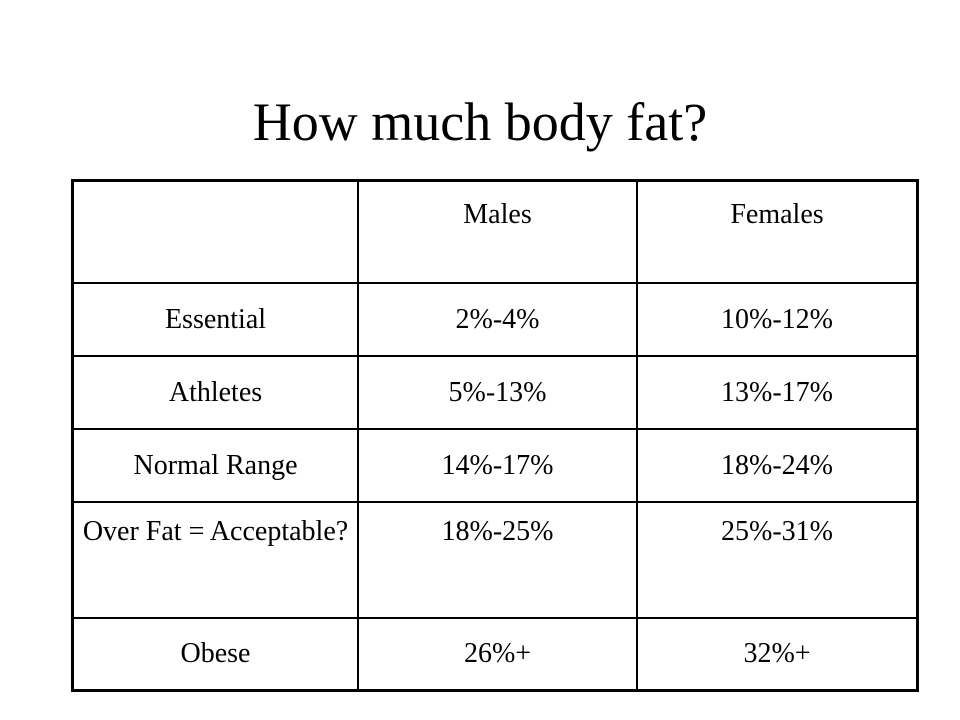  What do you see at coordinates (497, 319) in the screenshot?
I see `males-value: 2%-4%` at bounding box center [497, 319].